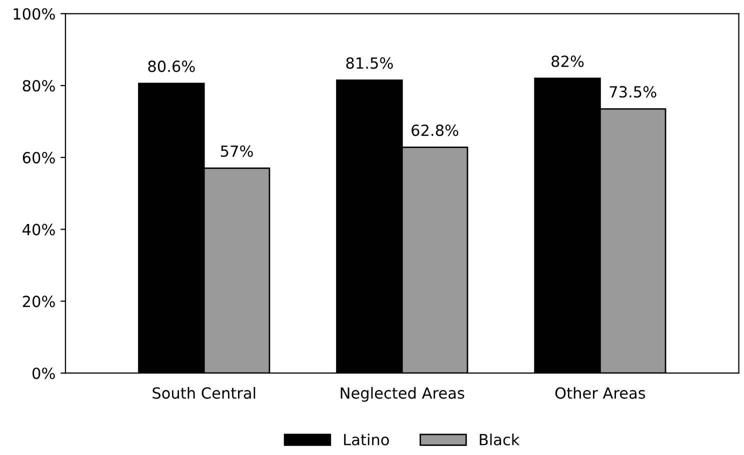  Describe the element at coordinates (369, 63) in the screenshot. I see `data-label: 81.5%` at that location.